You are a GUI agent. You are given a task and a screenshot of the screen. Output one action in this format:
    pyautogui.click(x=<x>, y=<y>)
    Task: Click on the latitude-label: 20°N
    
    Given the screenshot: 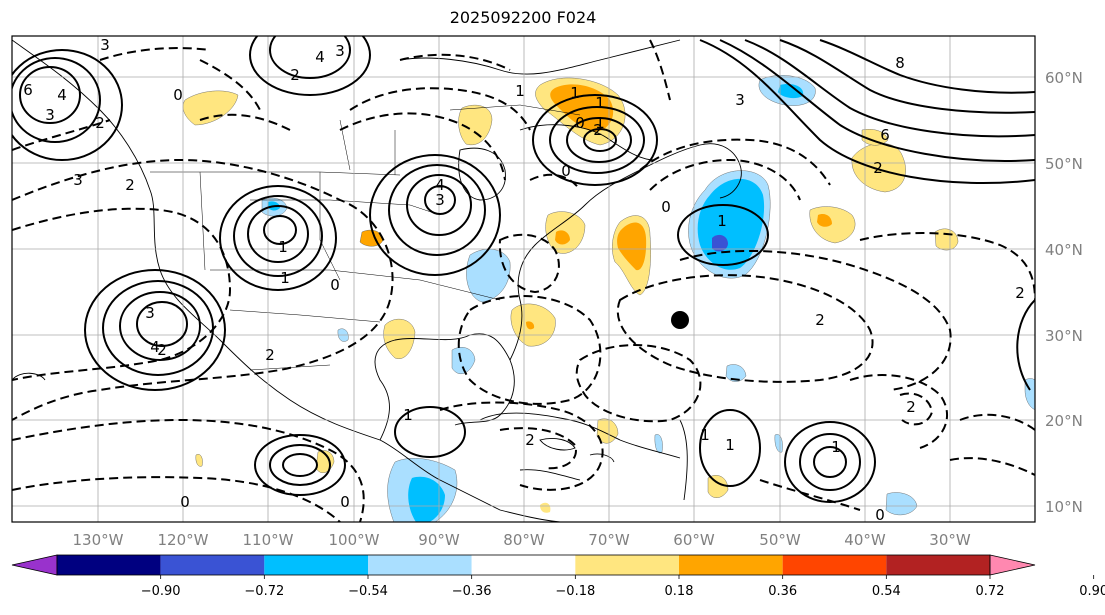 What is the action you would take?
    pyautogui.click(x=1064, y=421)
    